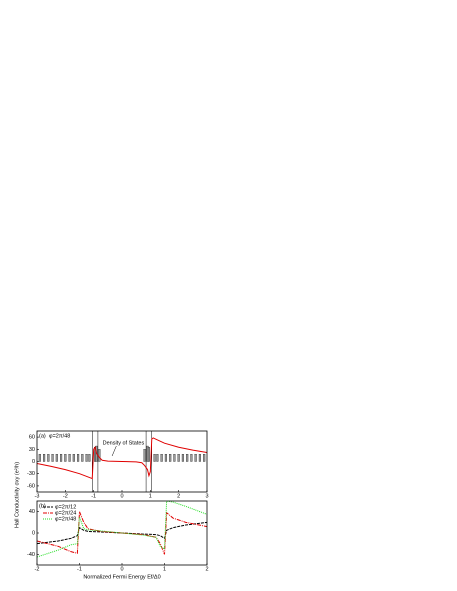  Describe the element at coordinates (31, 555) in the screenshot. I see `y-tick-label: -40` at that location.